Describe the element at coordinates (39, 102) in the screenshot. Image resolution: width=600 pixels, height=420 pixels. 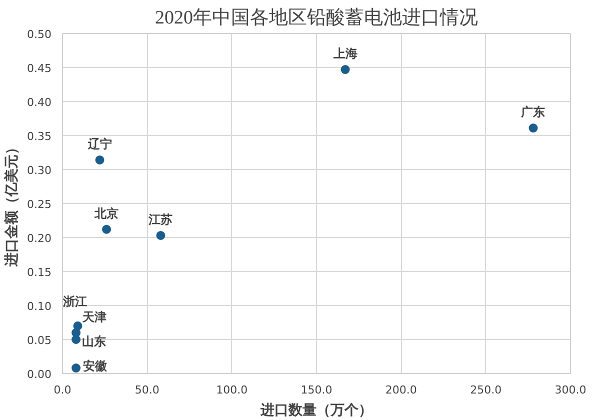
I see `y-tick-label: 0.40` at that location.